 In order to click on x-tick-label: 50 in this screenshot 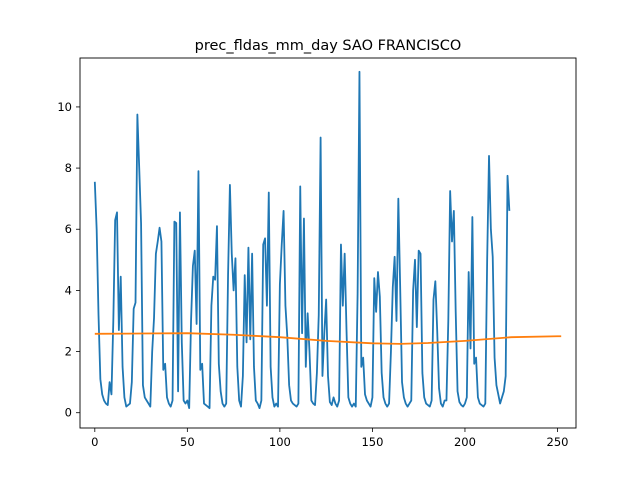, I will do `click(187, 442)`.